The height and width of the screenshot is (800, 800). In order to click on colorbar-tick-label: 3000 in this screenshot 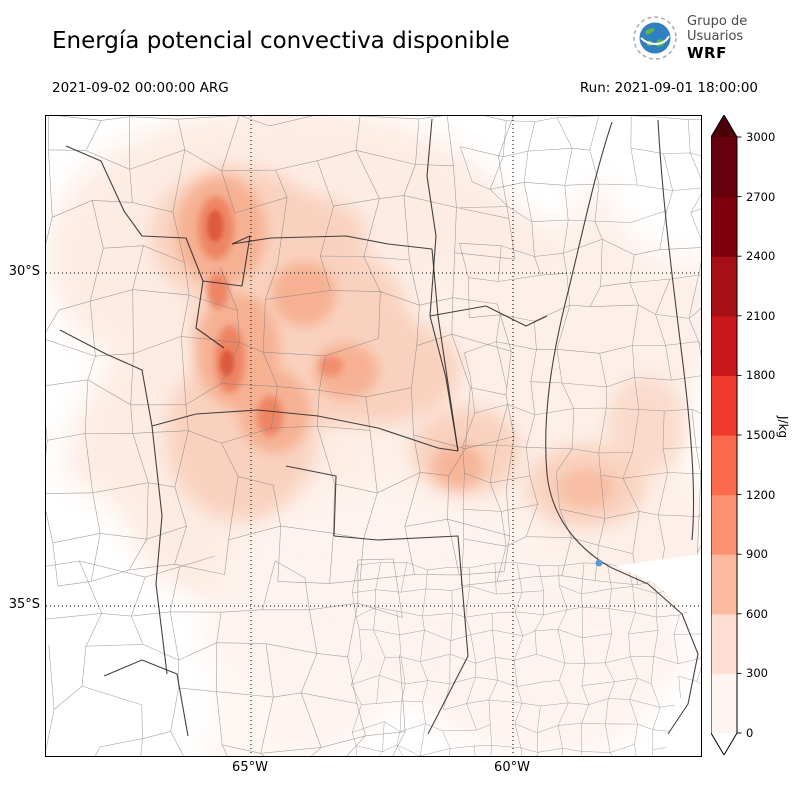, I will do `click(761, 137)`.